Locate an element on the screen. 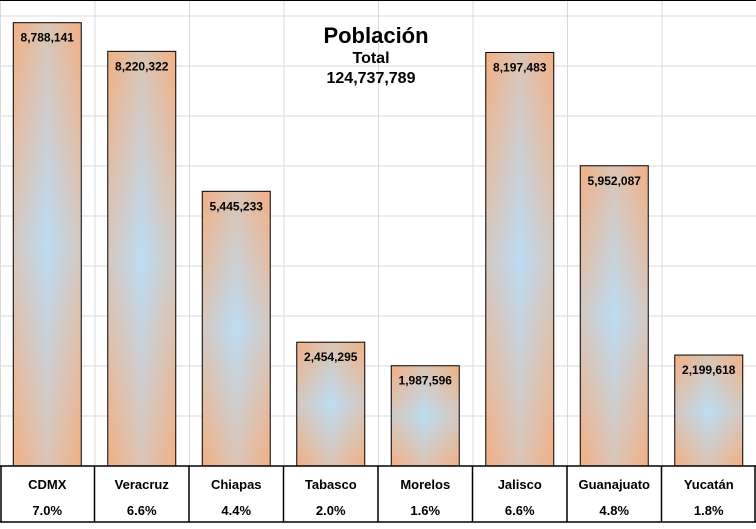  value-label: 5,445,233 is located at coordinates (237, 206).